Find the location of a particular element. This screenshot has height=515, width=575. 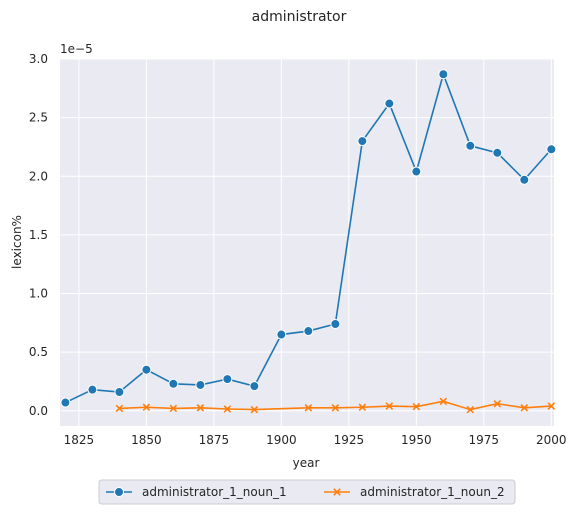

legend-item: administrator_1_noun_1 is located at coordinates (196, 492).